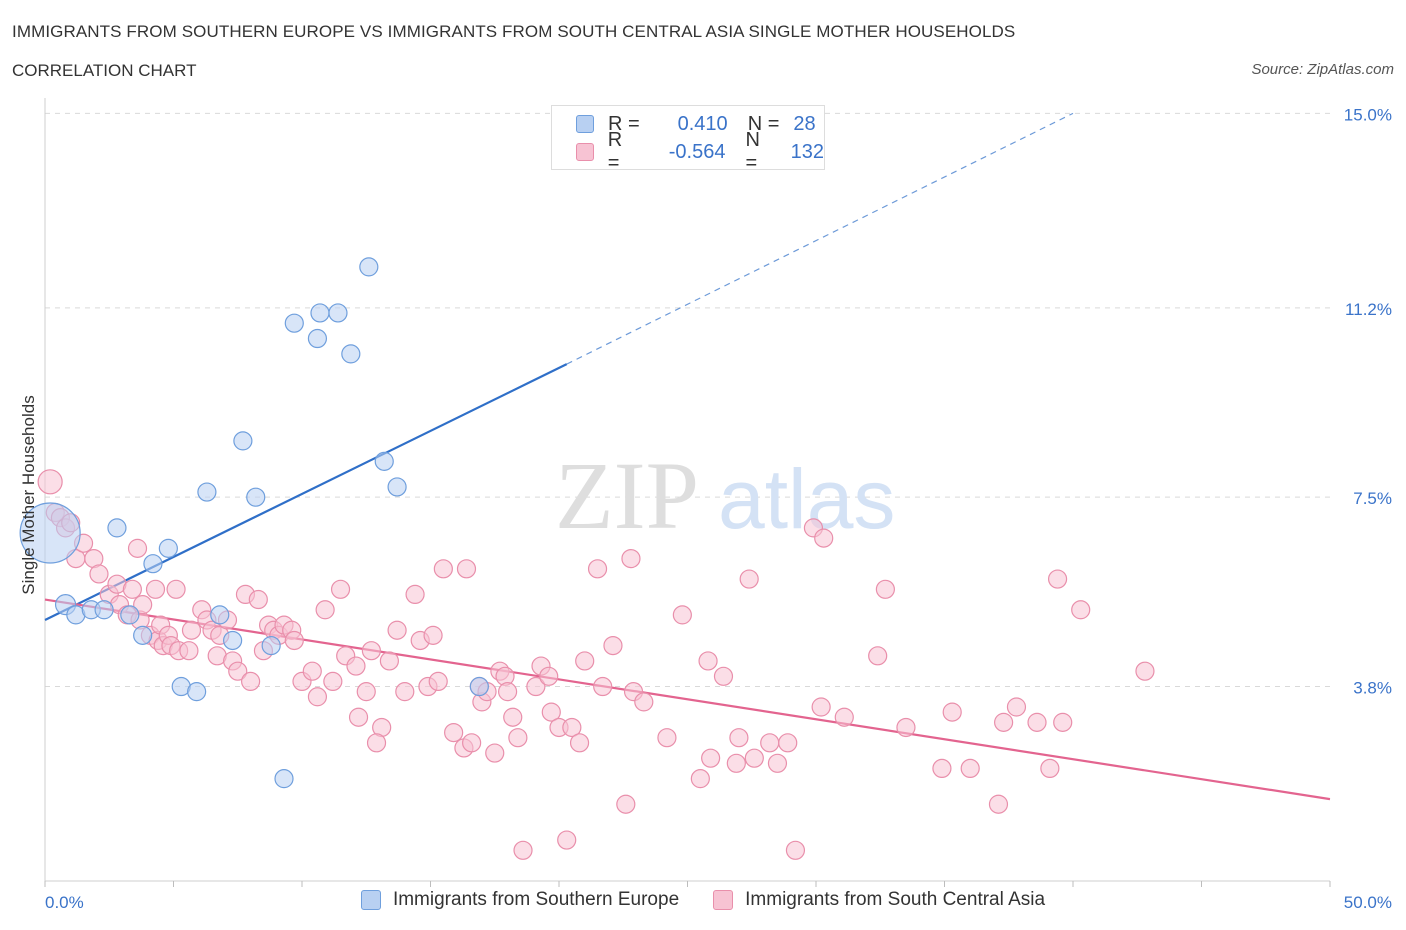  I want to click on x-tick-label-min: 0.0%, so click(64, 902).